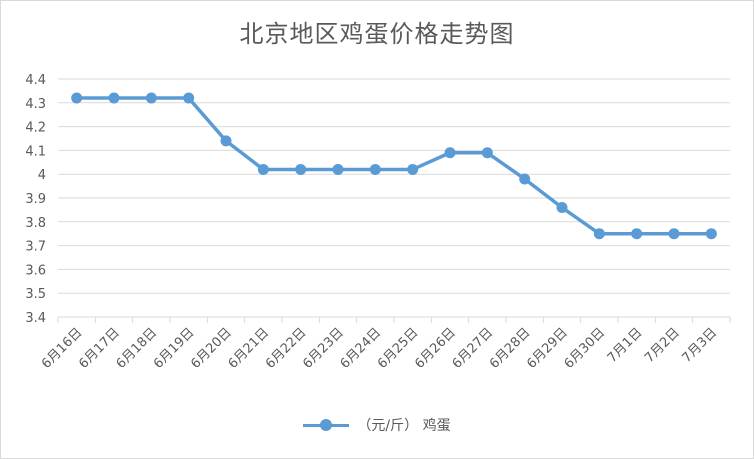  What do you see at coordinates (699, 345) in the screenshot?
I see `x-tick-label: 7月3日` at bounding box center [699, 345].